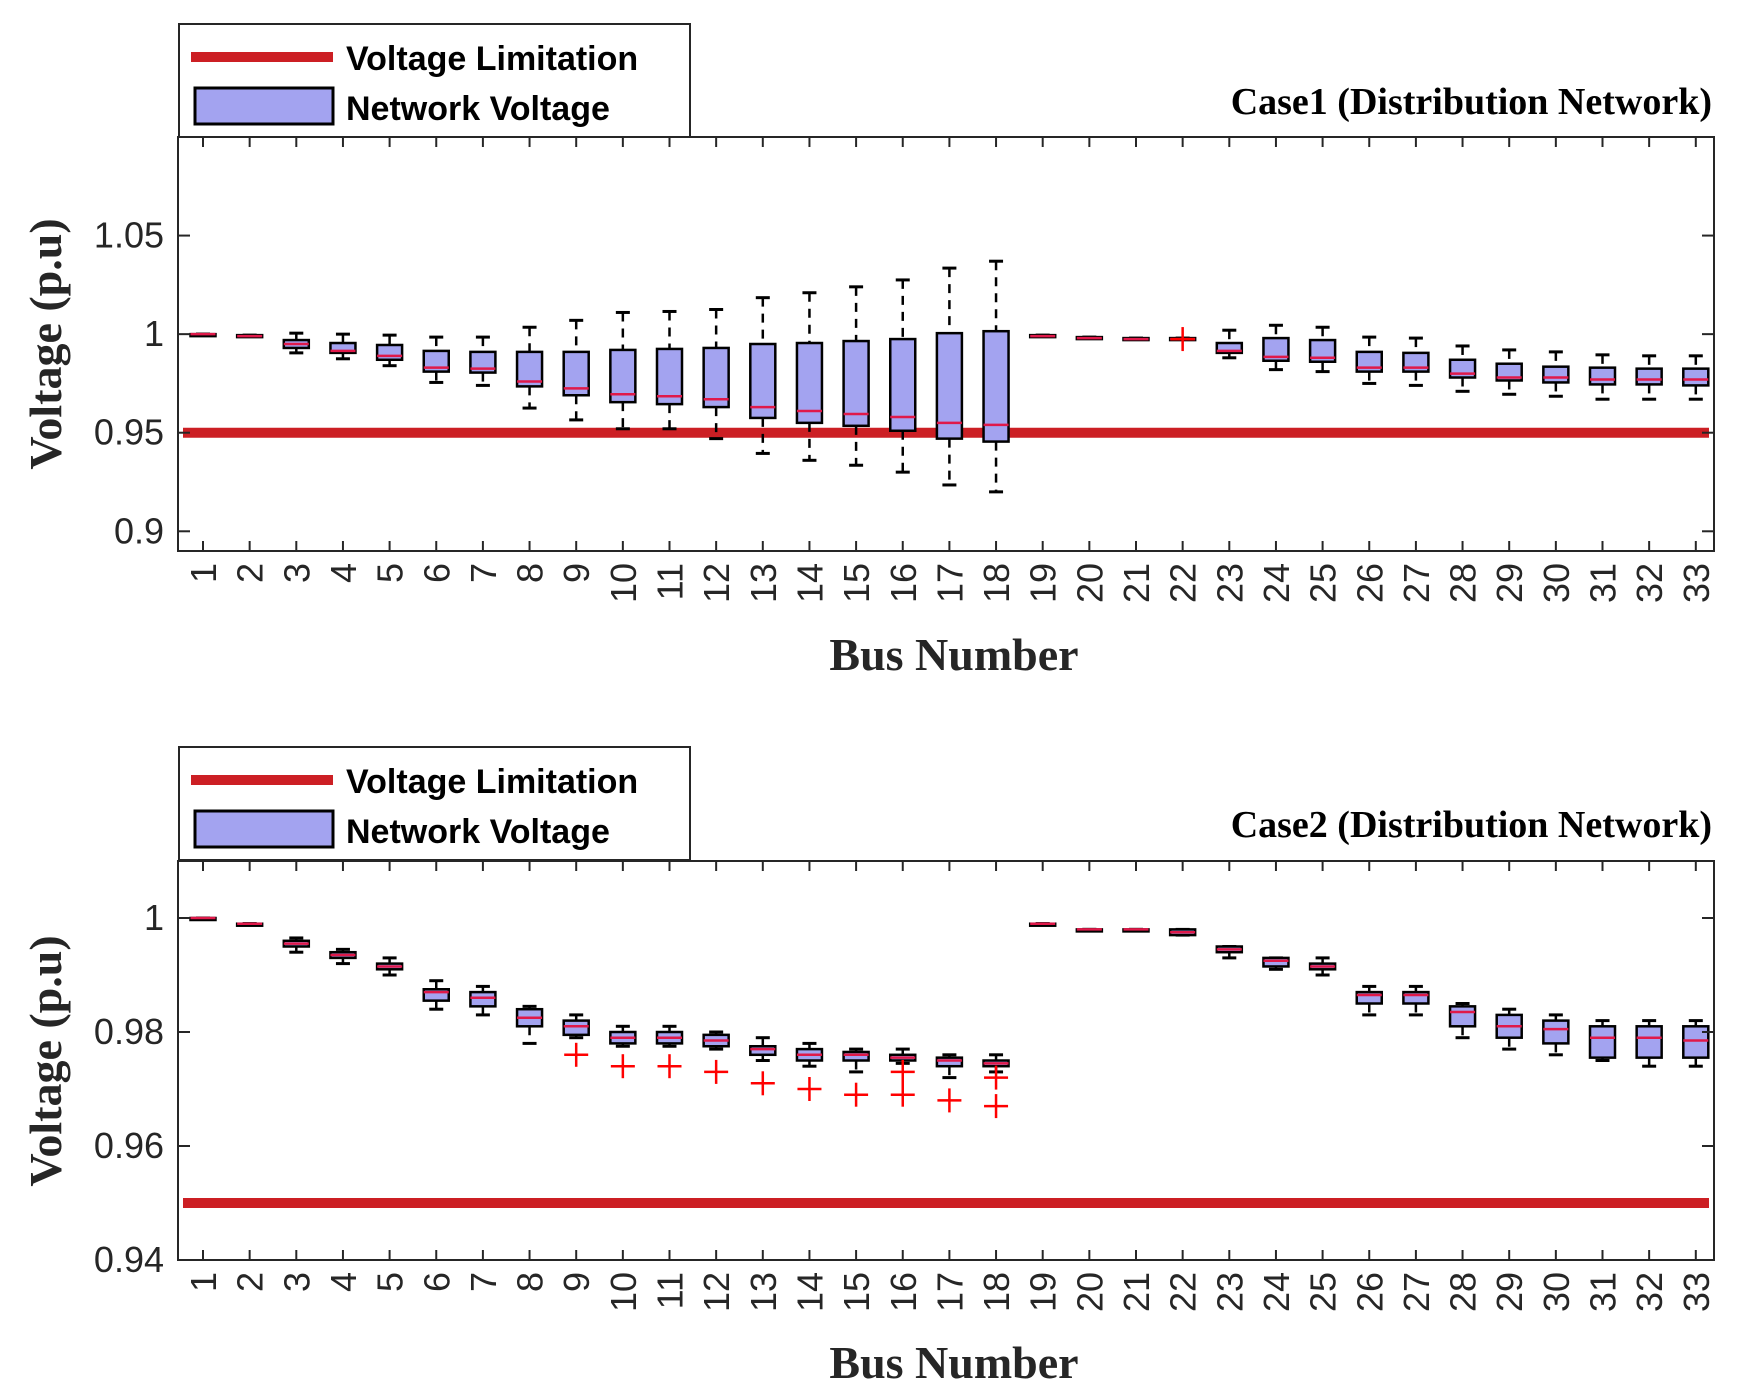  Describe the element at coordinates (296, 1282) in the screenshot. I see `case2-x-tick-label: 3` at that location.